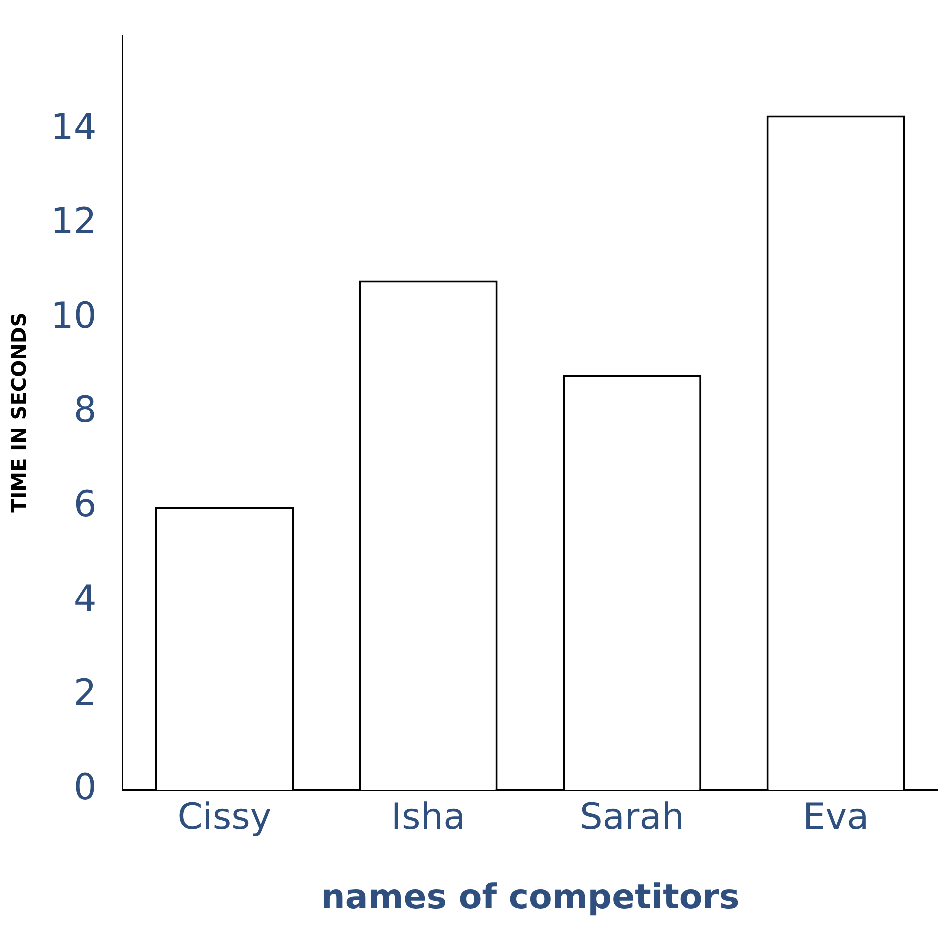 The image size is (938, 934). I want to click on y-tick-label: 10, so click(73, 316).